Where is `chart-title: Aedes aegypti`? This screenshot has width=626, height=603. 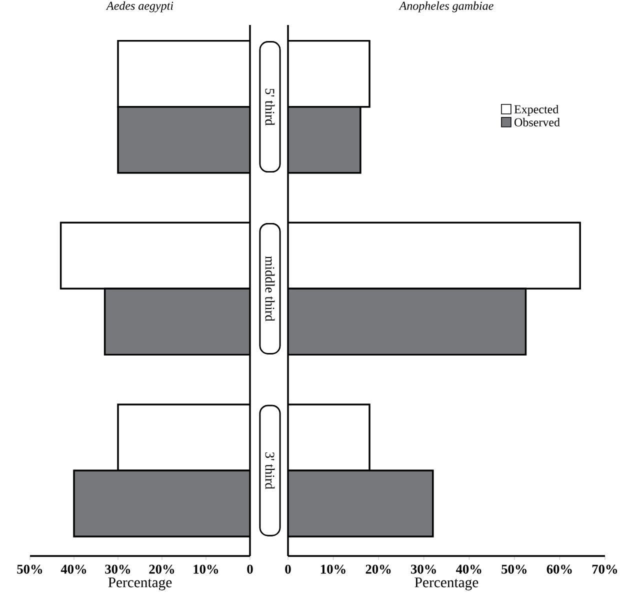
chart-title: Aedes aegypti is located at coordinates (140, 6).